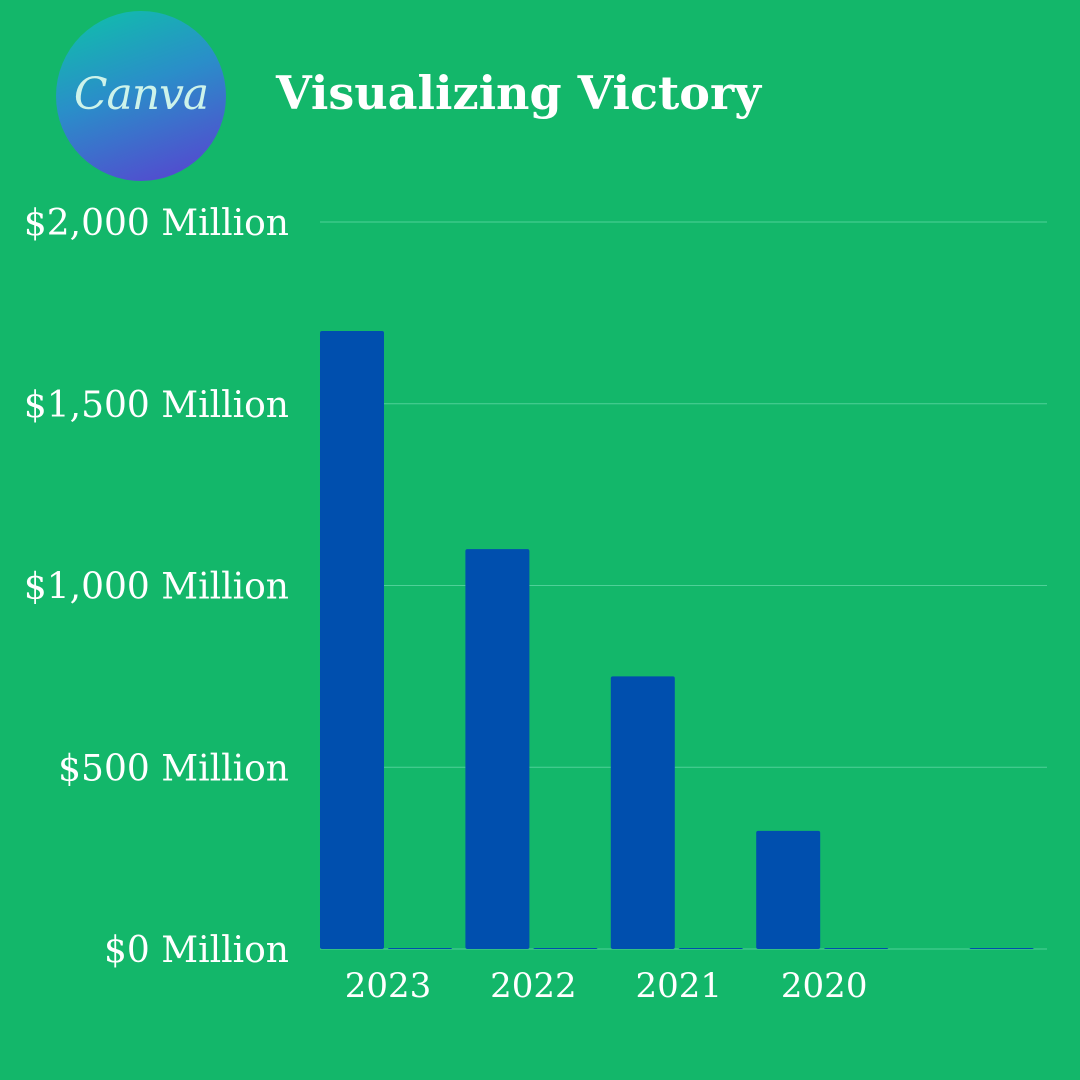 Image resolution: width=1080 pixels, height=1080 pixels. What do you see at coordinates (420, 948) in the screenshot?
I see `bar-2023-s2` at bounding box center [420, 948].